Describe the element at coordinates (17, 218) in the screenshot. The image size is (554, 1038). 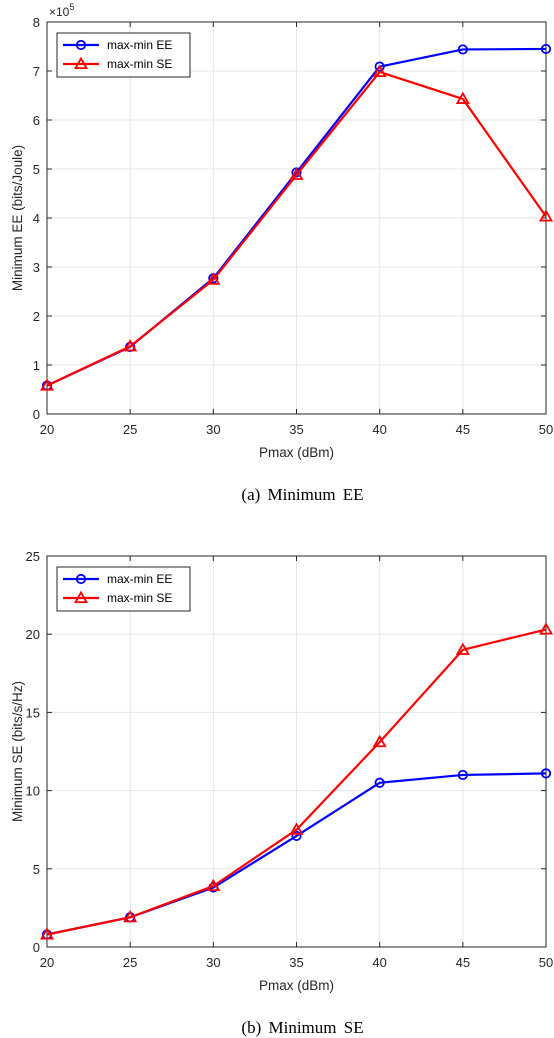
I see `y-axis-label: Minimum EE (bits/Joule)` at that location.